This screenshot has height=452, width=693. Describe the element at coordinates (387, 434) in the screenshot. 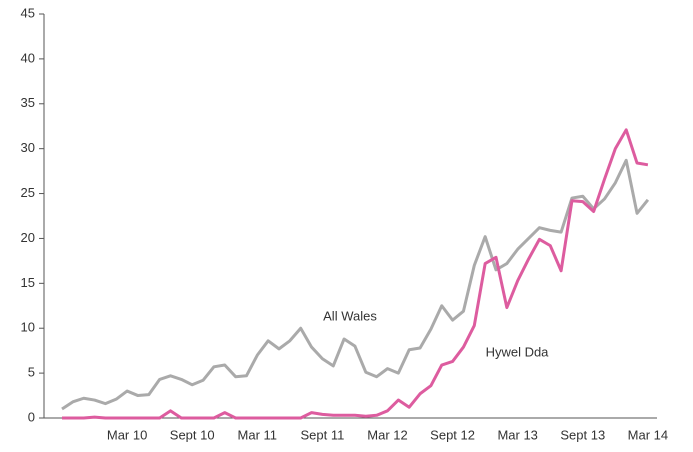

I see `x-tick-label: Mar 12` at that location.